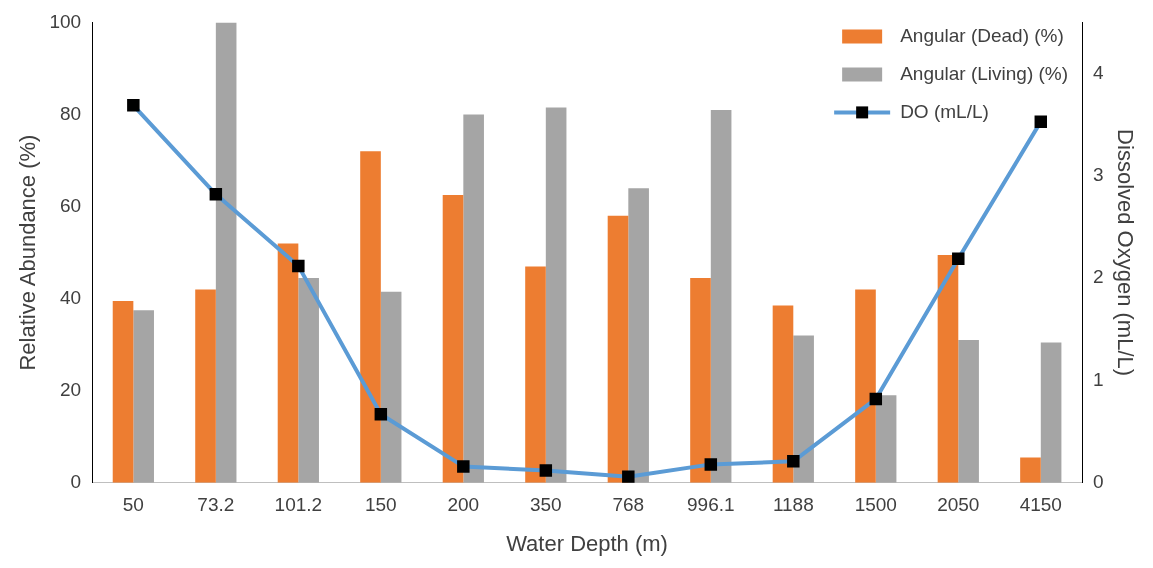 Image resolution: width=1153 pixels, height=568 pixels. What do you see at coordinates (587, 543) in the screenshot?
I see `x-axis-title: Water Depth (m)` at bounding box center [587, 543].